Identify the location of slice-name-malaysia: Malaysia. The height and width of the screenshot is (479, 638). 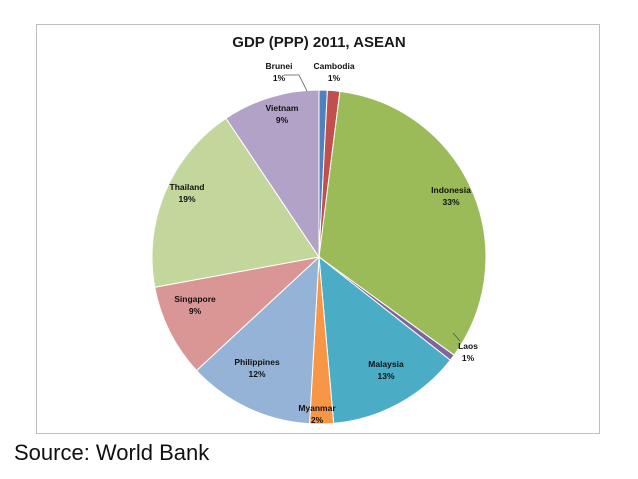
(386, 364).